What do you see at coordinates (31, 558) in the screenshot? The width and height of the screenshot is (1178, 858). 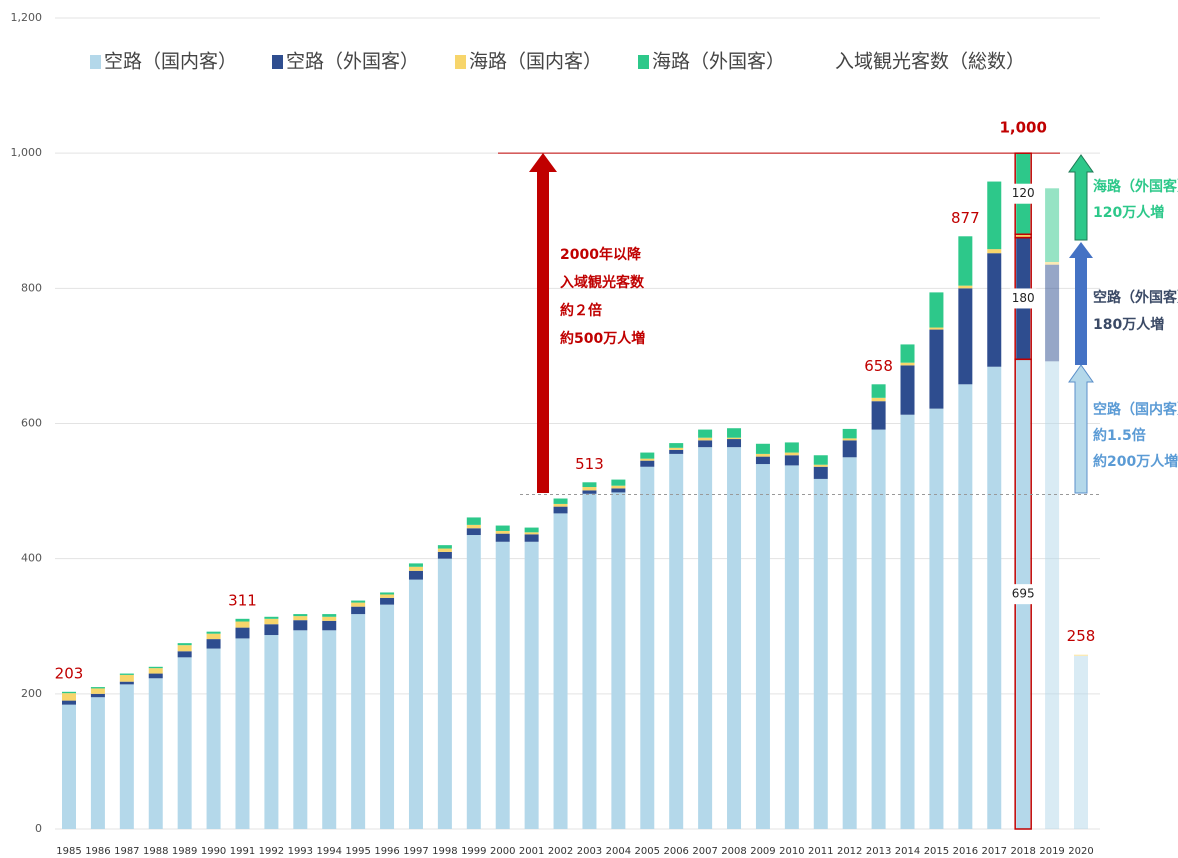 I see `y-tick-label: 400` at bounding box center [31, 558].